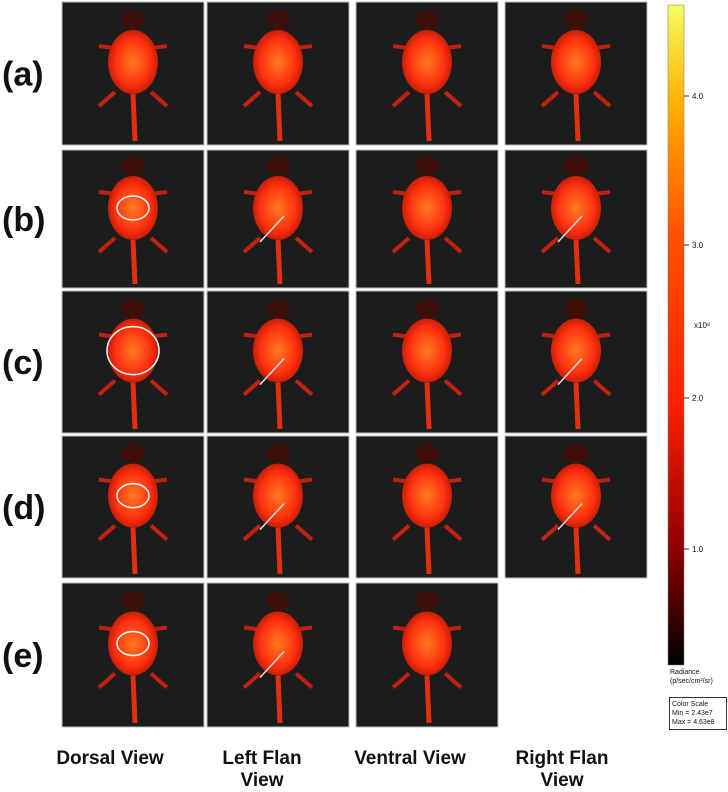 This screenshot has height=792, width=728. What do you see at coordinates (693, 722) in the screenshot?
I see `scale-max: Max = 4.63e8` at bounding box center [693, 722].